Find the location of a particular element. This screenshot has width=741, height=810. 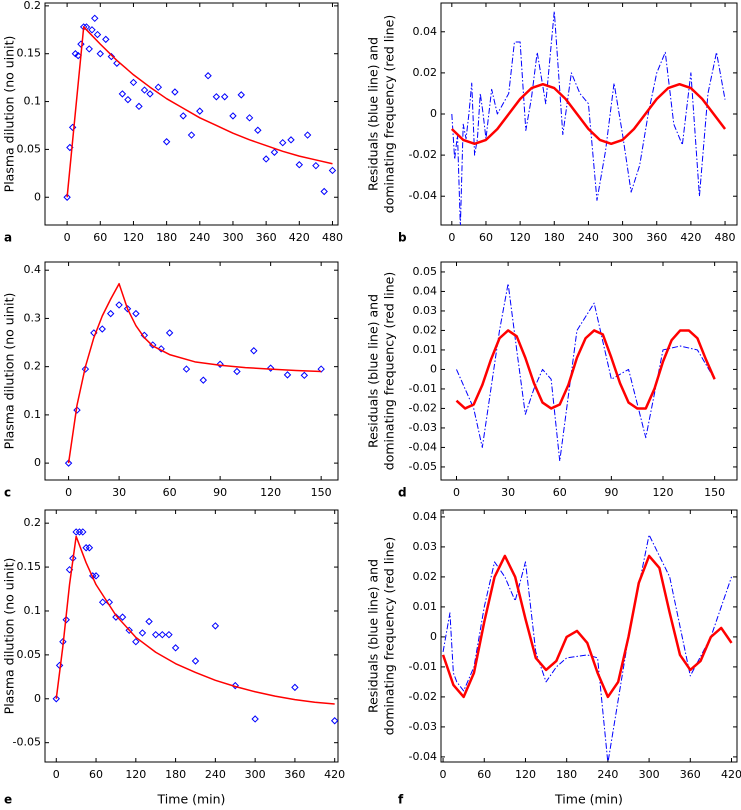

y-tick-label: 0.03 is located at coordinates (425, 546).